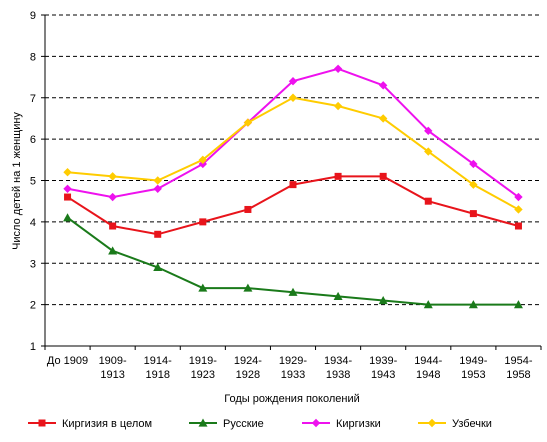 This screenshot has height=442, width=547. I want to click on y-tick-labels: 1 2 3 4 5 6 7 8 9, so click(33, 181).